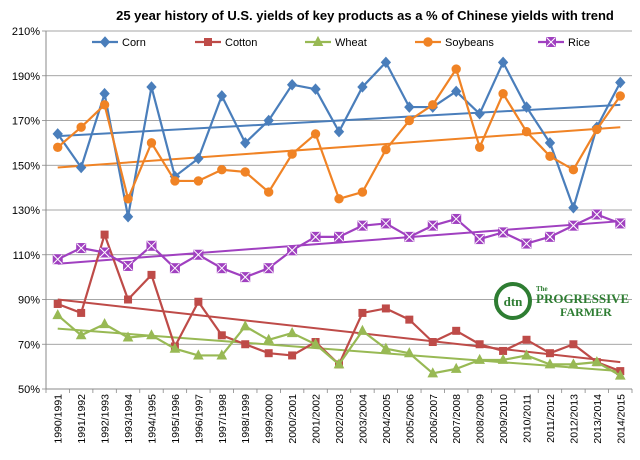  What do you see at coordinates (457, 419) in the screenshot?
I see `x-tick-label: 2007/2008` at bounding box center [457, 419].